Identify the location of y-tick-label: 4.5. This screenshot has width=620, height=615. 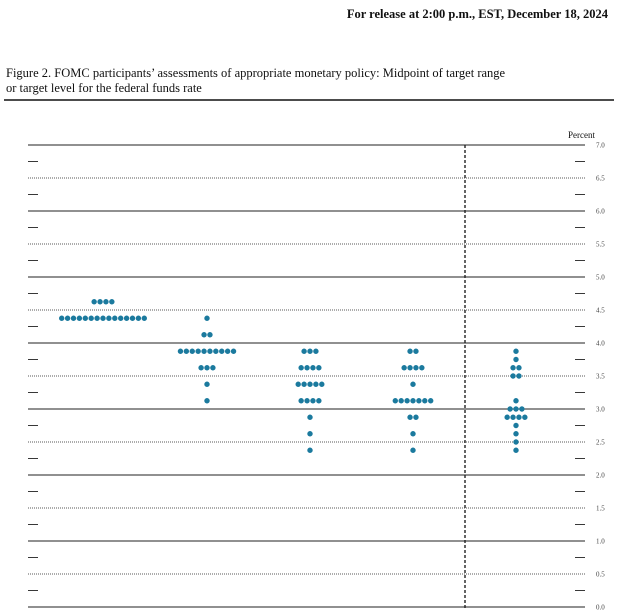
(600, 311).